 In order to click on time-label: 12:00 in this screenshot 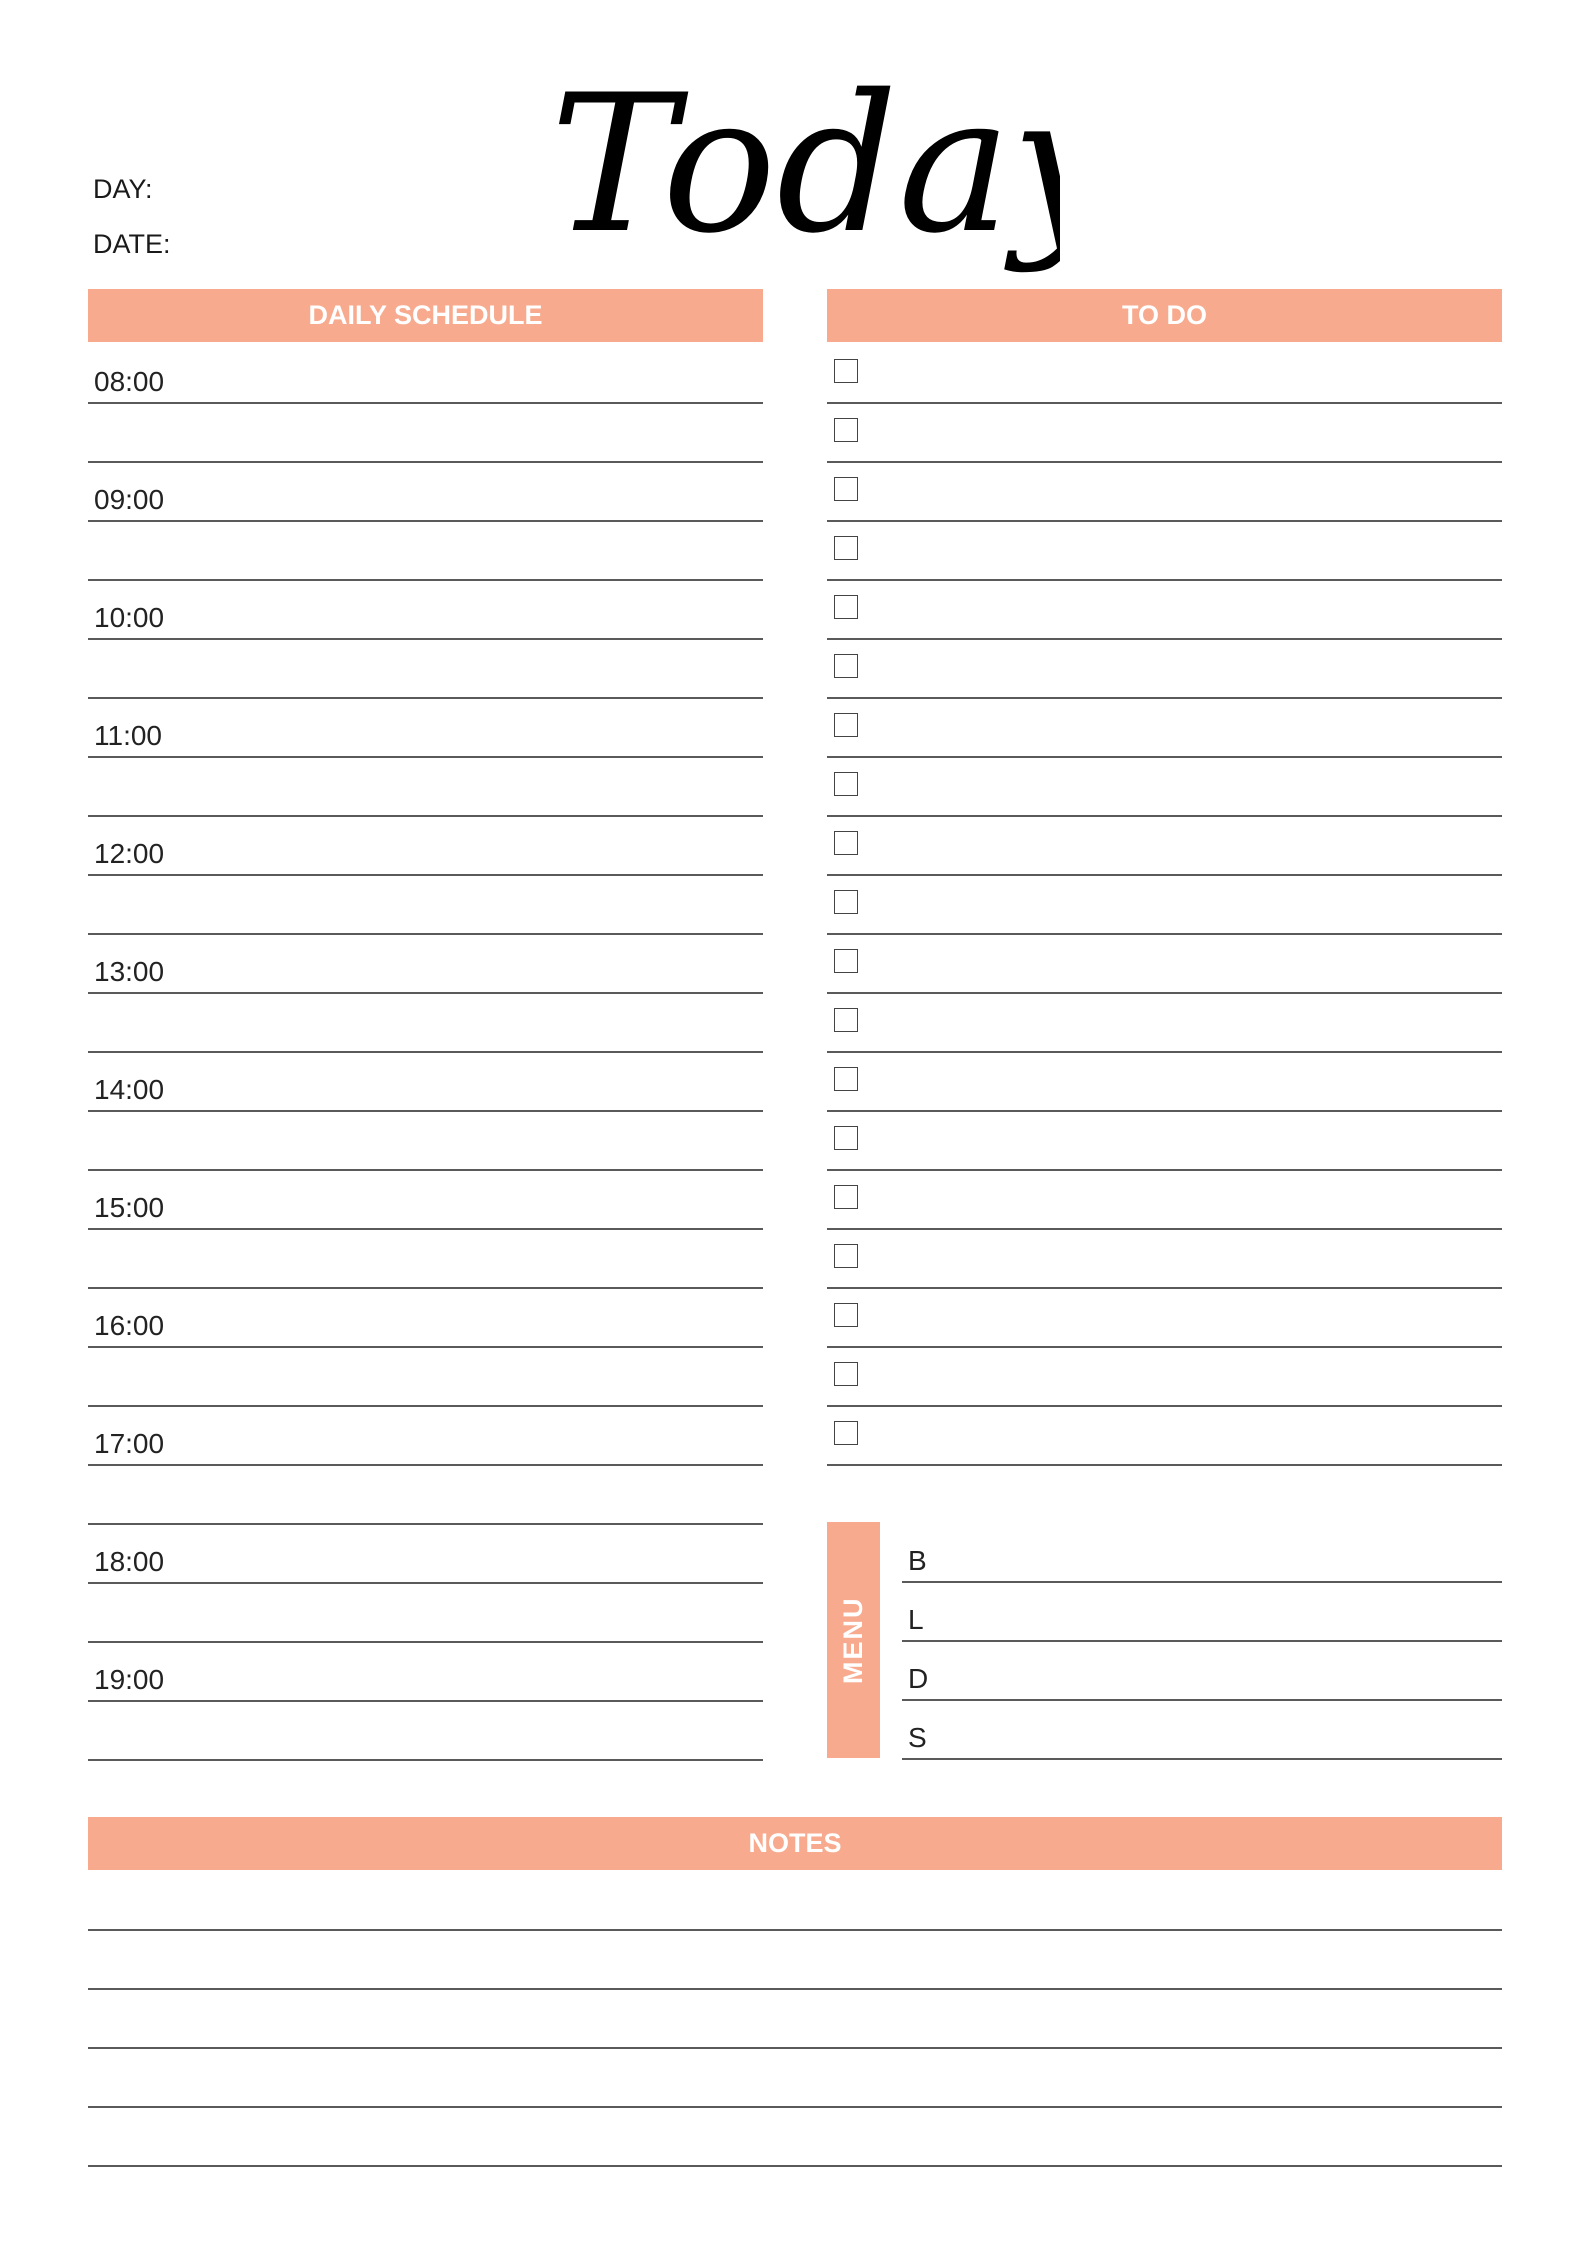, I will do `click(129, 853)`.